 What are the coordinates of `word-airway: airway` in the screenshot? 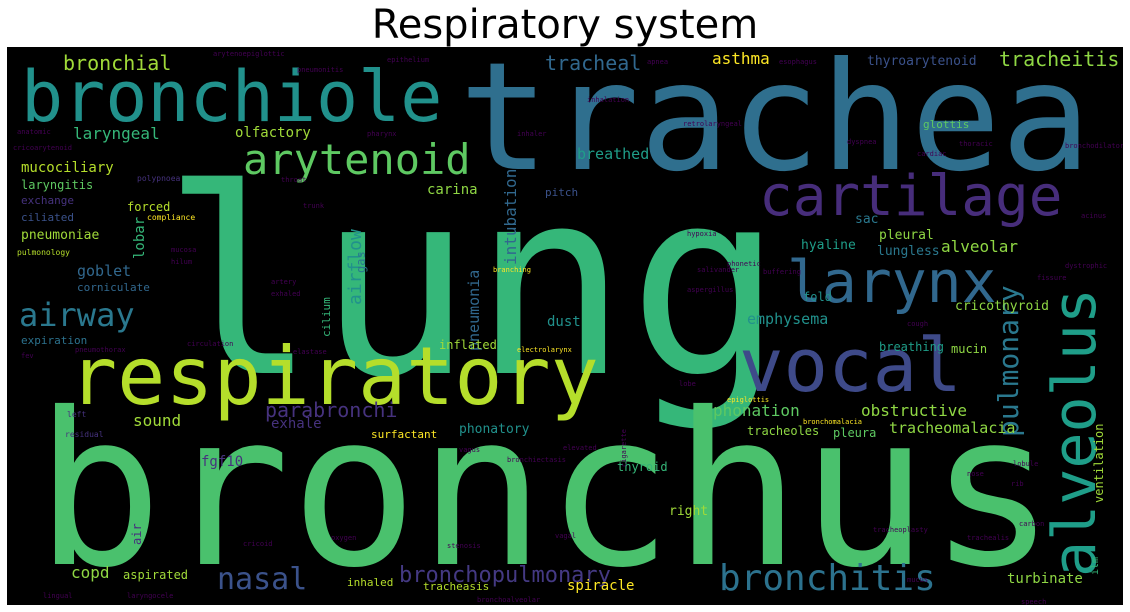 It's located at (77, 315).